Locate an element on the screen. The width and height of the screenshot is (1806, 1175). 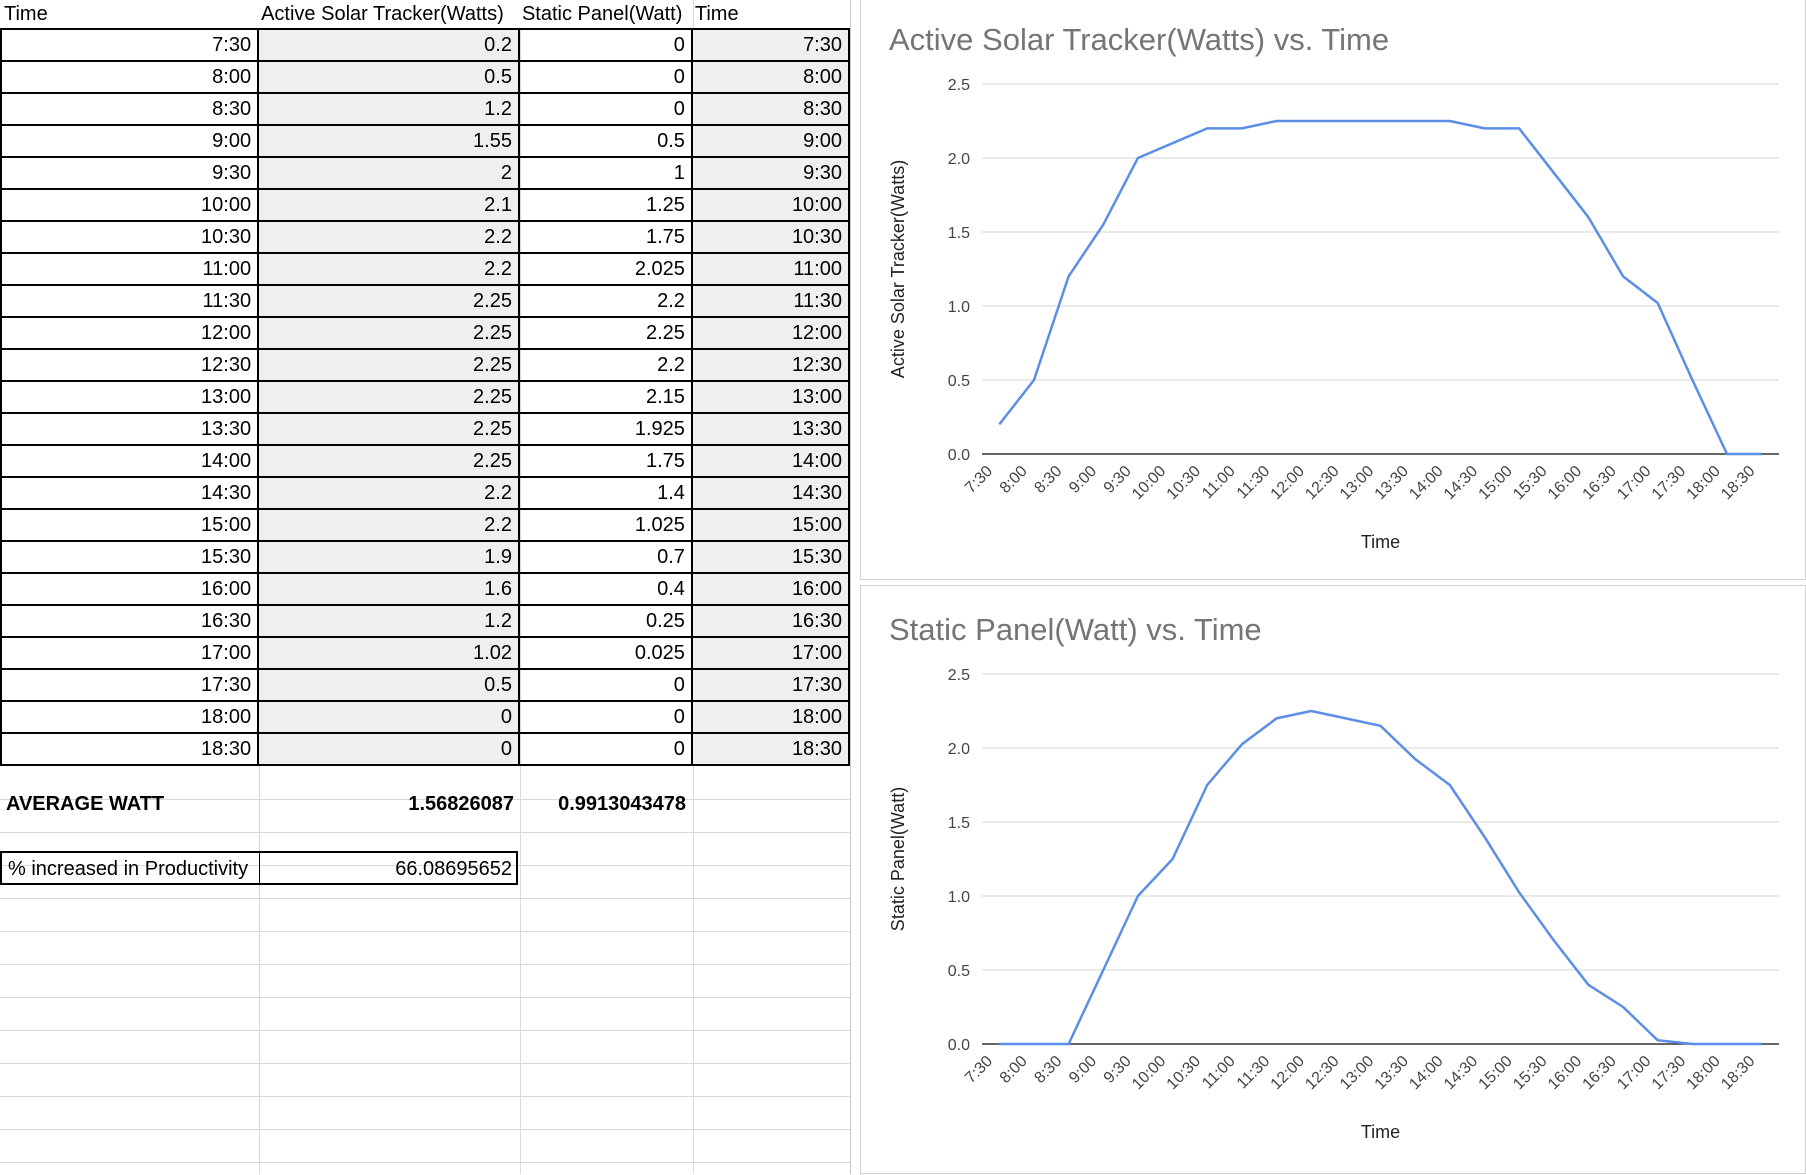
static-panel-cell: 1.4 is located at coordinates (605, 493).